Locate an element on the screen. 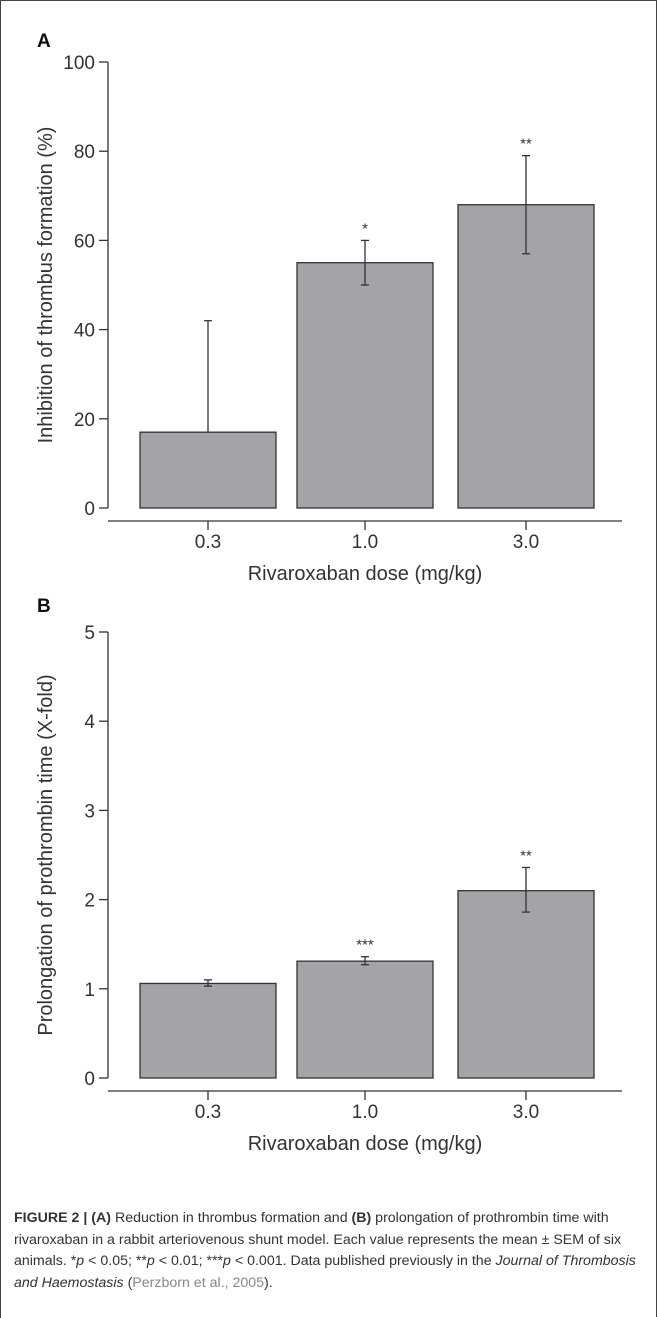 This screenshot has width=657, height=1318. panel-b-x-axis-title: Rivaroxaban dose (mg/kg) is located at coordinates (365, 1144).